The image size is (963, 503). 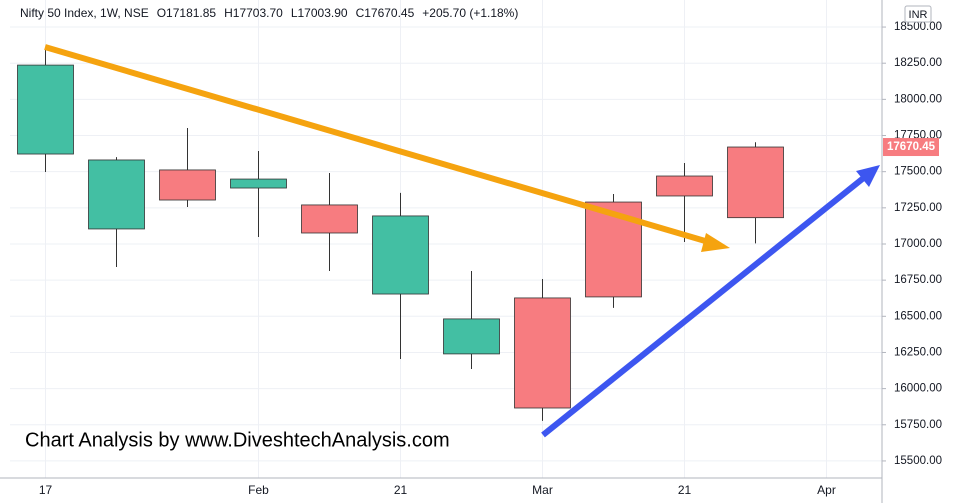 What do you see at coordinates (84, 13) in the screenshot?
I see `chart-title: Nifty 50 Index, 1W, NSE` at bounding box center [84, 13].